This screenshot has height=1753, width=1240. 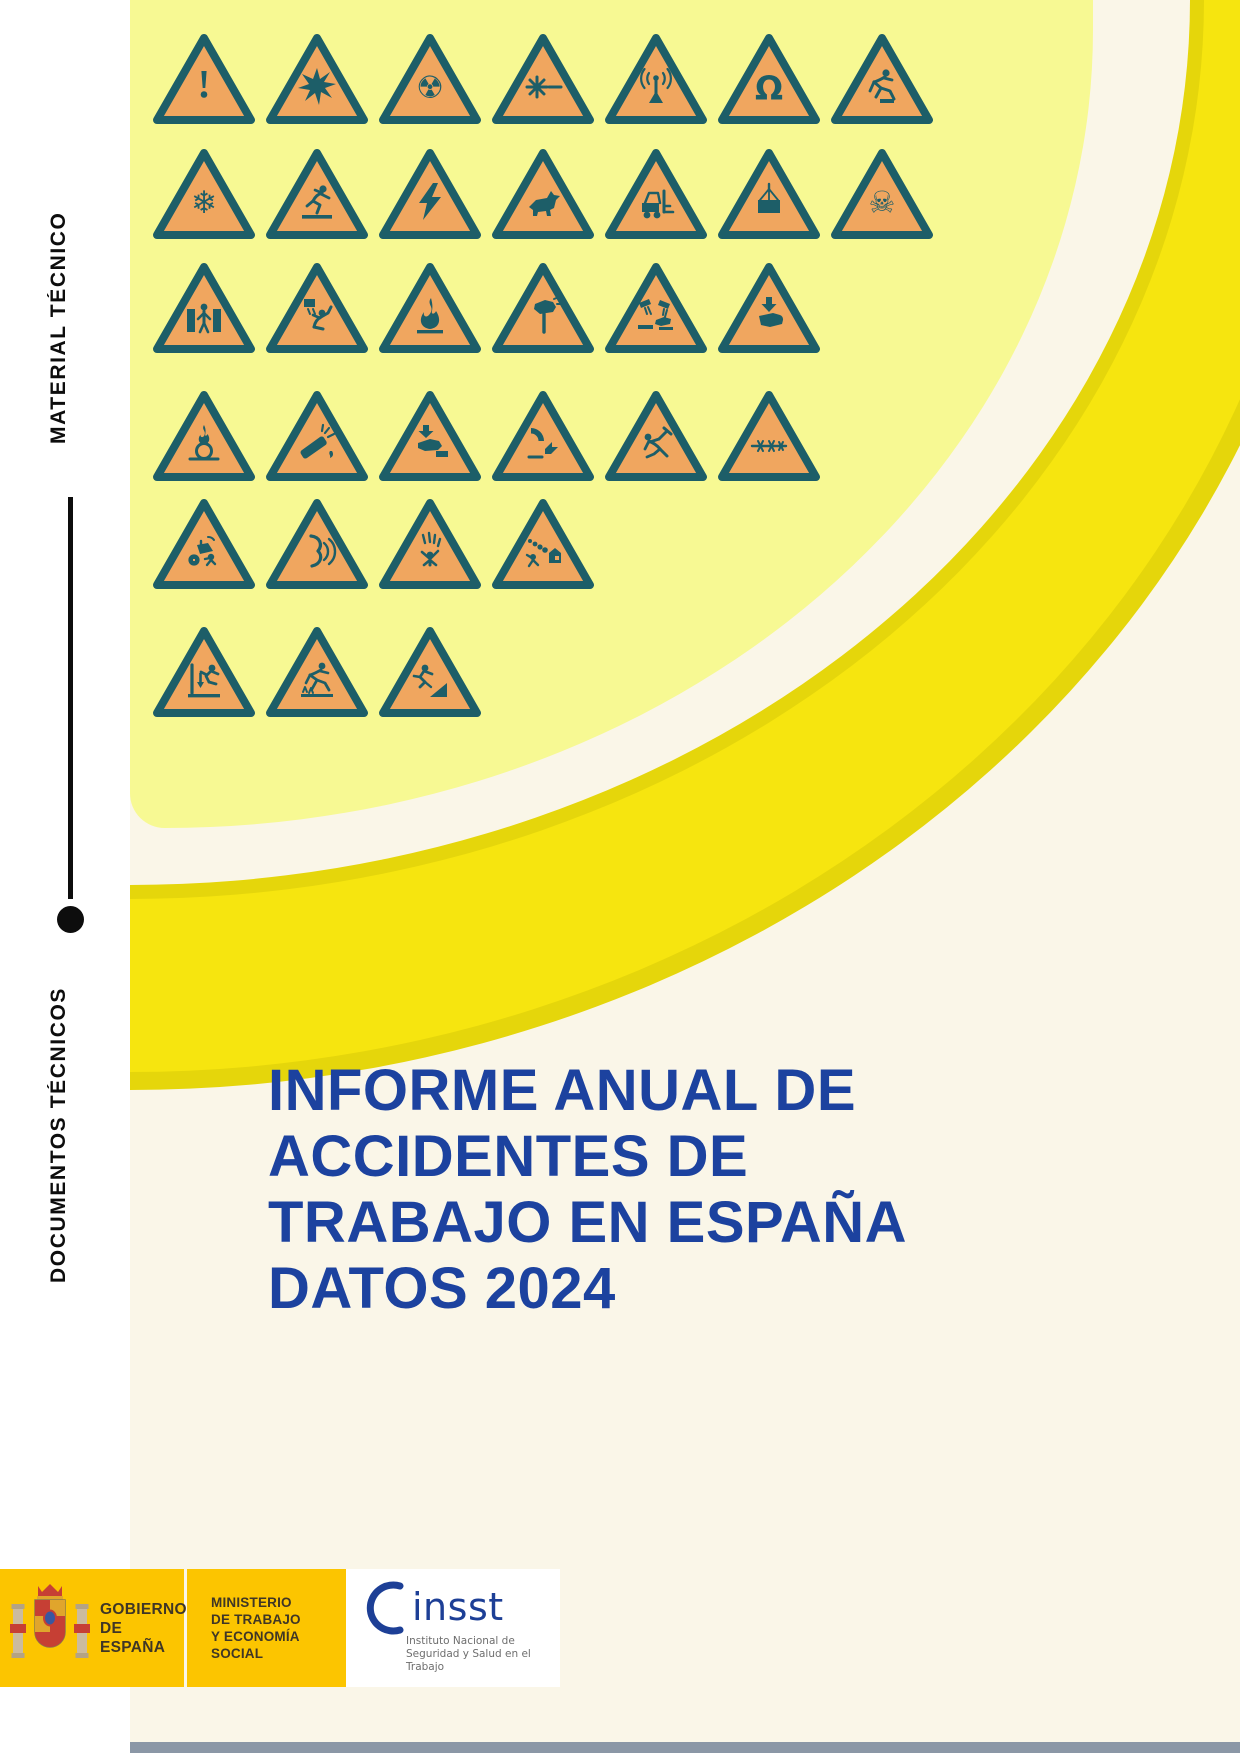 I want to click on pictogram-row-2: ❄ ☠, so click(x=543, y=194).